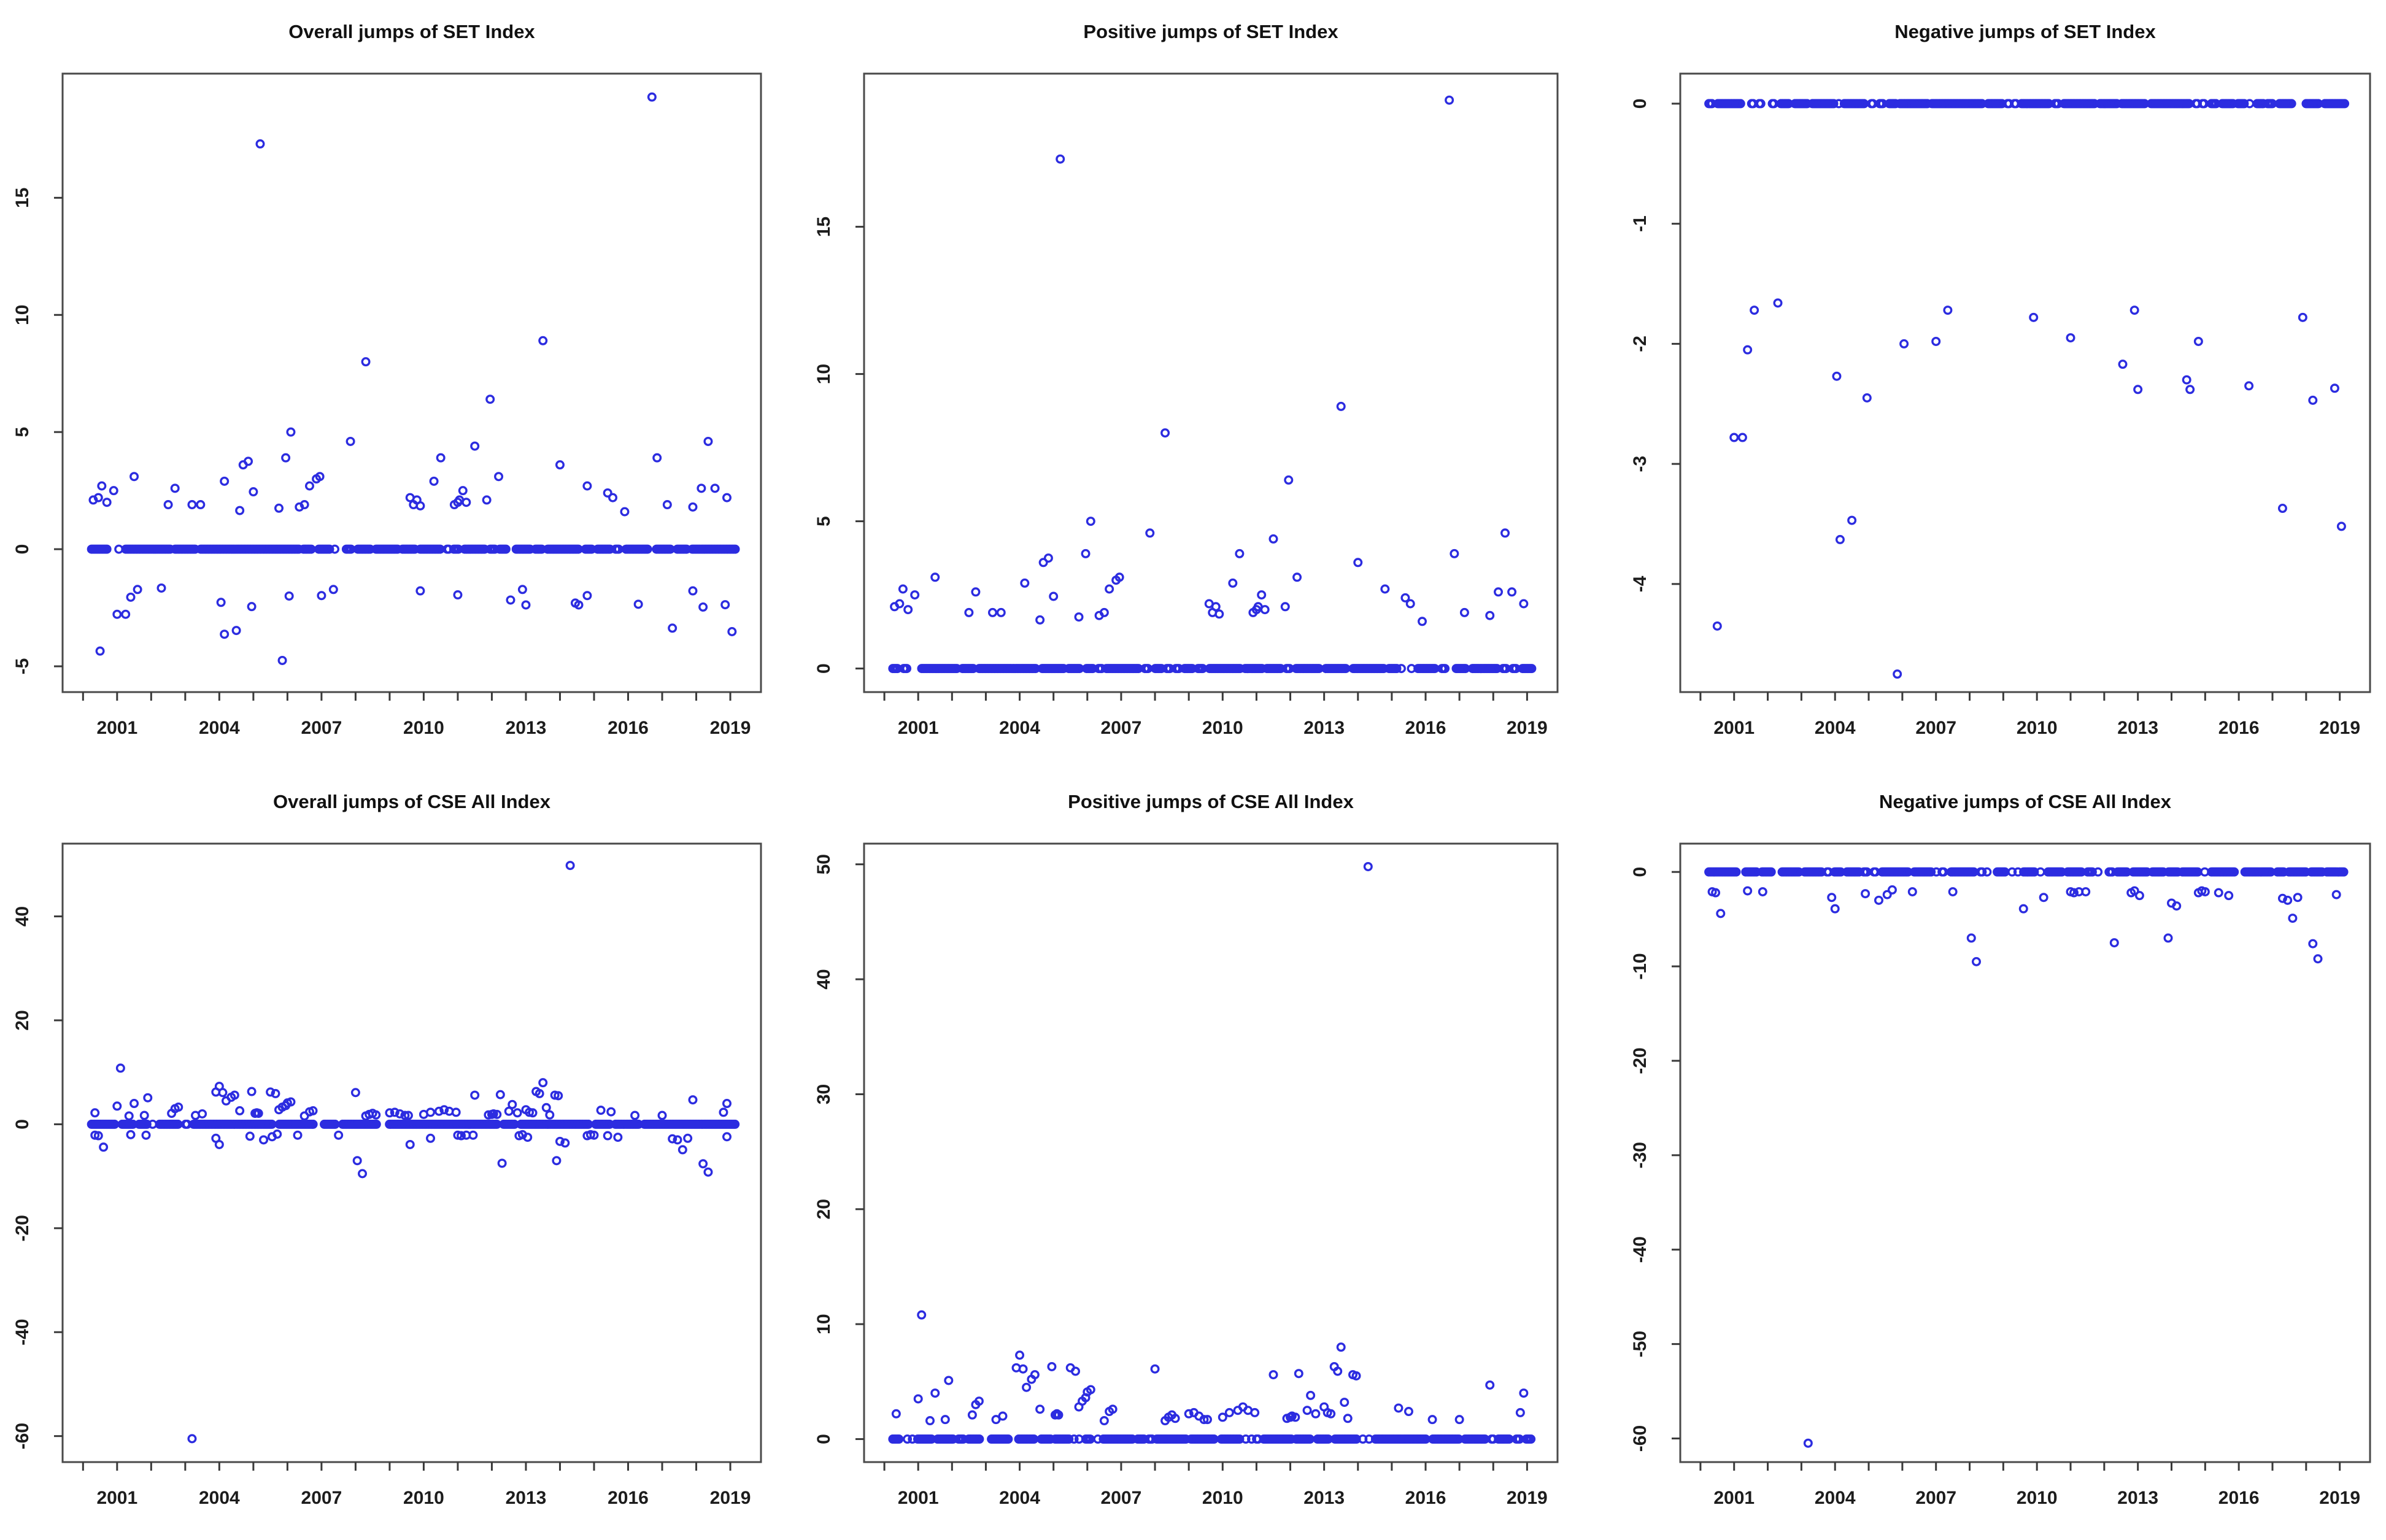 This screenshot has width=2386, height=1540. Describe the element at coordinates (1640, 1439) in the screenshot. I see `y-tick-label: -60` at that location.